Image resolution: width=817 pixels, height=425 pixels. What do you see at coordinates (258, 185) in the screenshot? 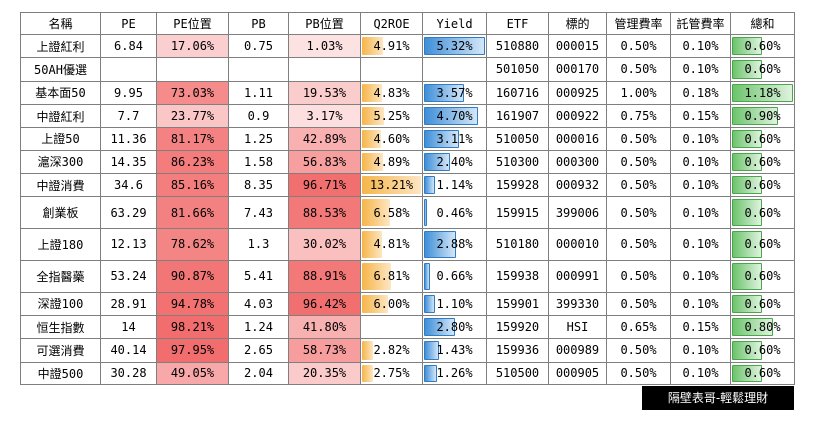
I see `pb-cell: 8.35` at bounding box center [258, 185].